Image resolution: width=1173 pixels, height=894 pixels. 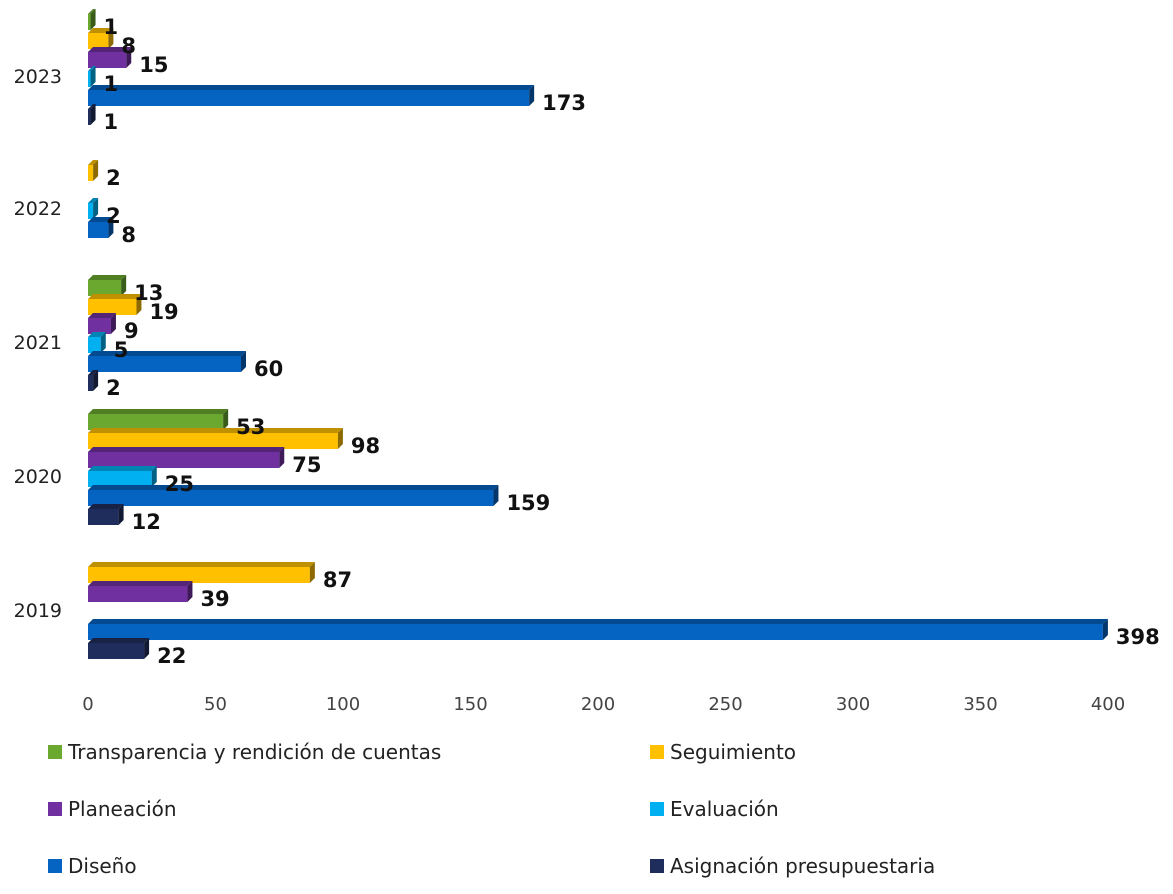 I want to click on data-label-2019-5: 22, so click(x=171, y=656).